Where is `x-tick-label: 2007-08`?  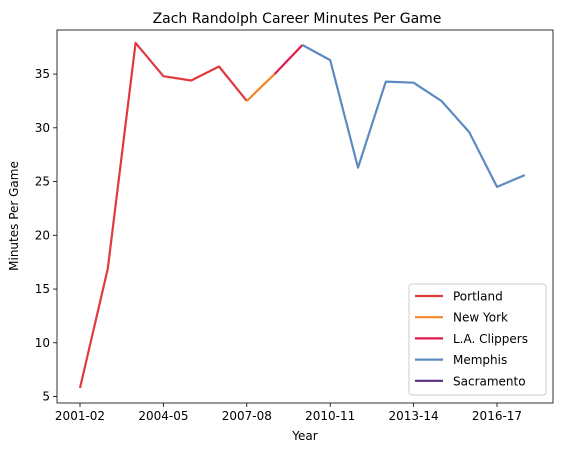
x-tick-label: 2007-08 is located at coordinates (247, 416).